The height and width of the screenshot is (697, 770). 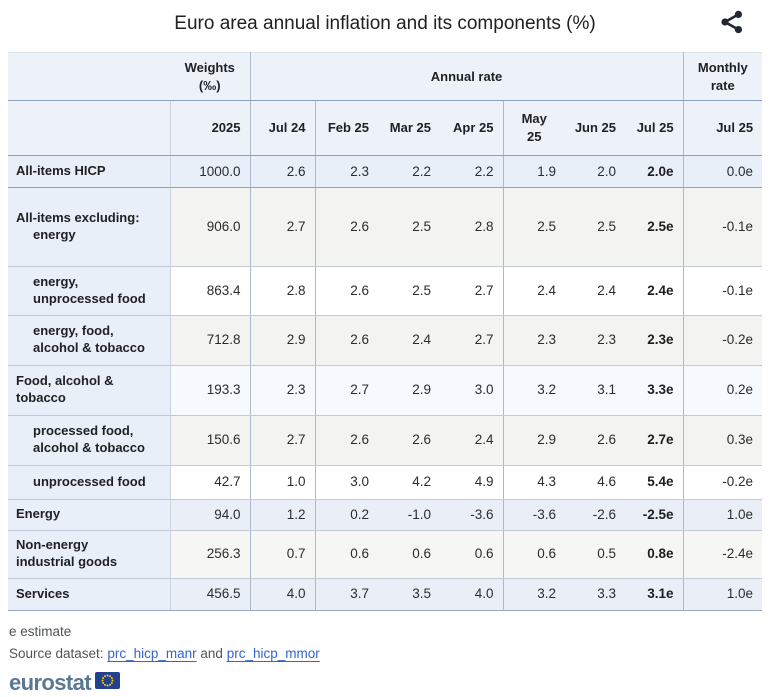 I want to click on row-label-sub: energy, so click(x=54, y=234).